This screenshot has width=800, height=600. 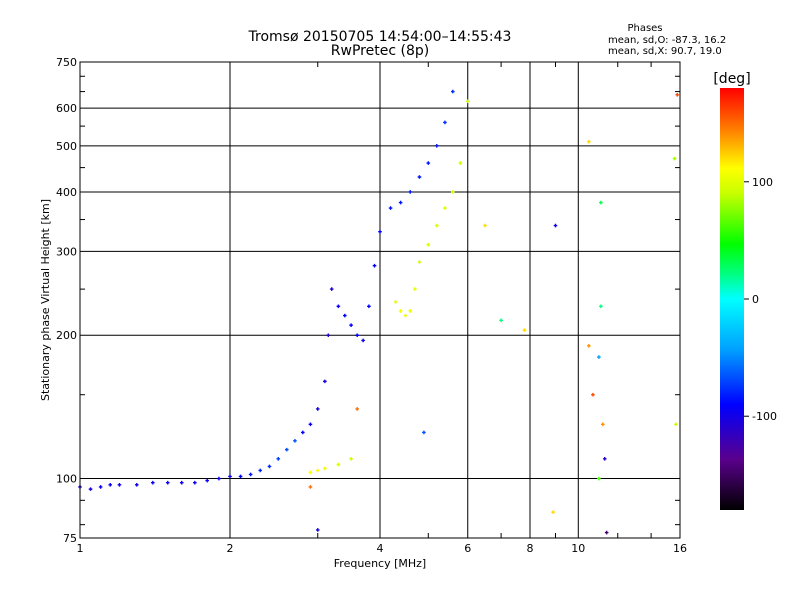 What do you see at coordinates (66, 335) in the screenshot?
I see `y-tick-label: 200` at bounding box center [66, 335].